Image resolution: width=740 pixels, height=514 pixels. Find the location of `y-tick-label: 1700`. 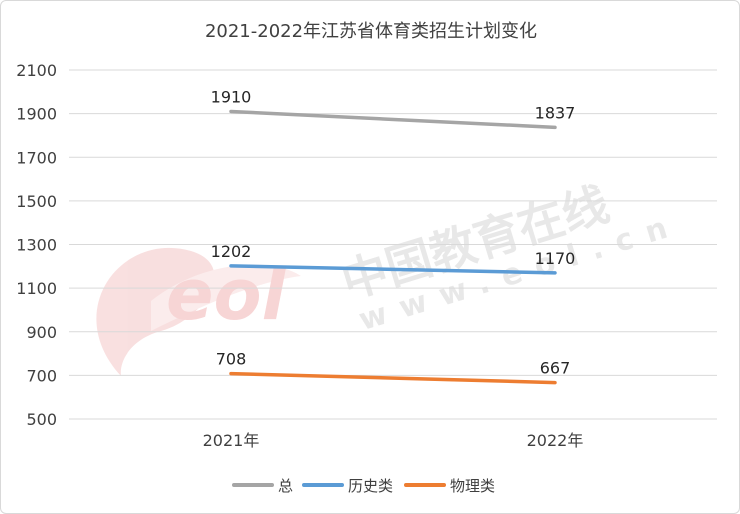

y-tick-label: 1700 is located at coordinates (36, 157).